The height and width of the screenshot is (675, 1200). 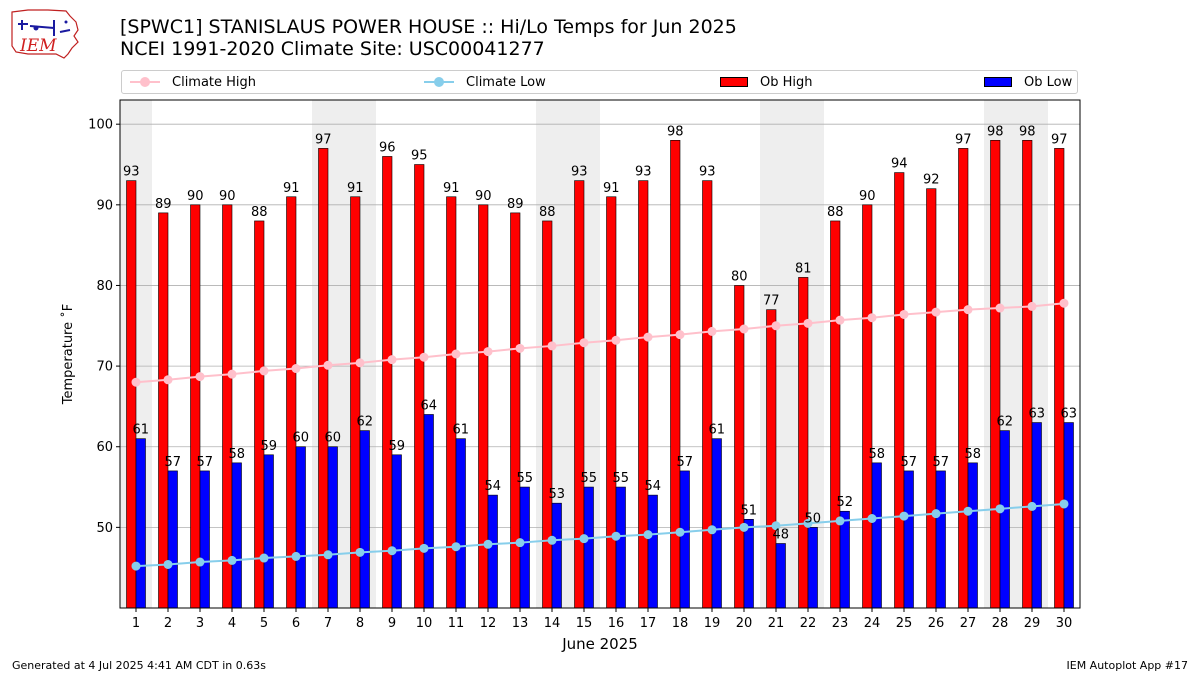 What do you see at coordinates (268, 446) in the screenshot?
I see `ob-low-label: 59` at bounding box center [268, 446].